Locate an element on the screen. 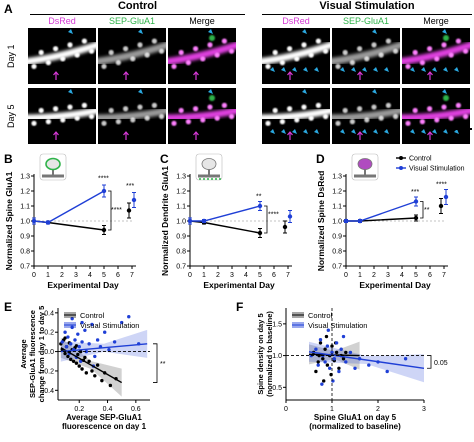  group-title-stimulation: Visual Stimulation is located at coordinates (367, 6).